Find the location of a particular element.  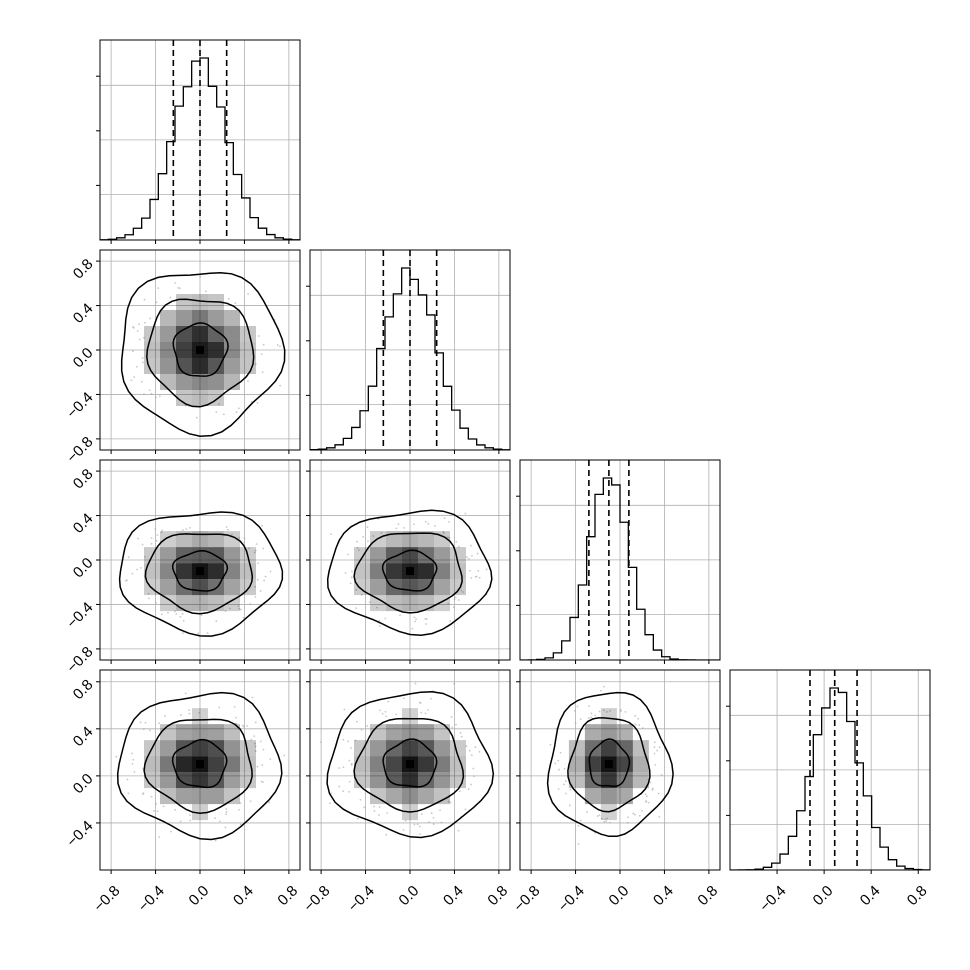

y-tick-label: 0.8 is located at coordinates (83, 689).